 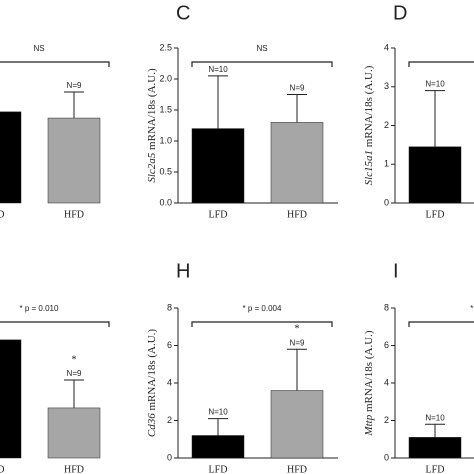 I want to click on significance-label: * P =, so click(x=472, y=308).